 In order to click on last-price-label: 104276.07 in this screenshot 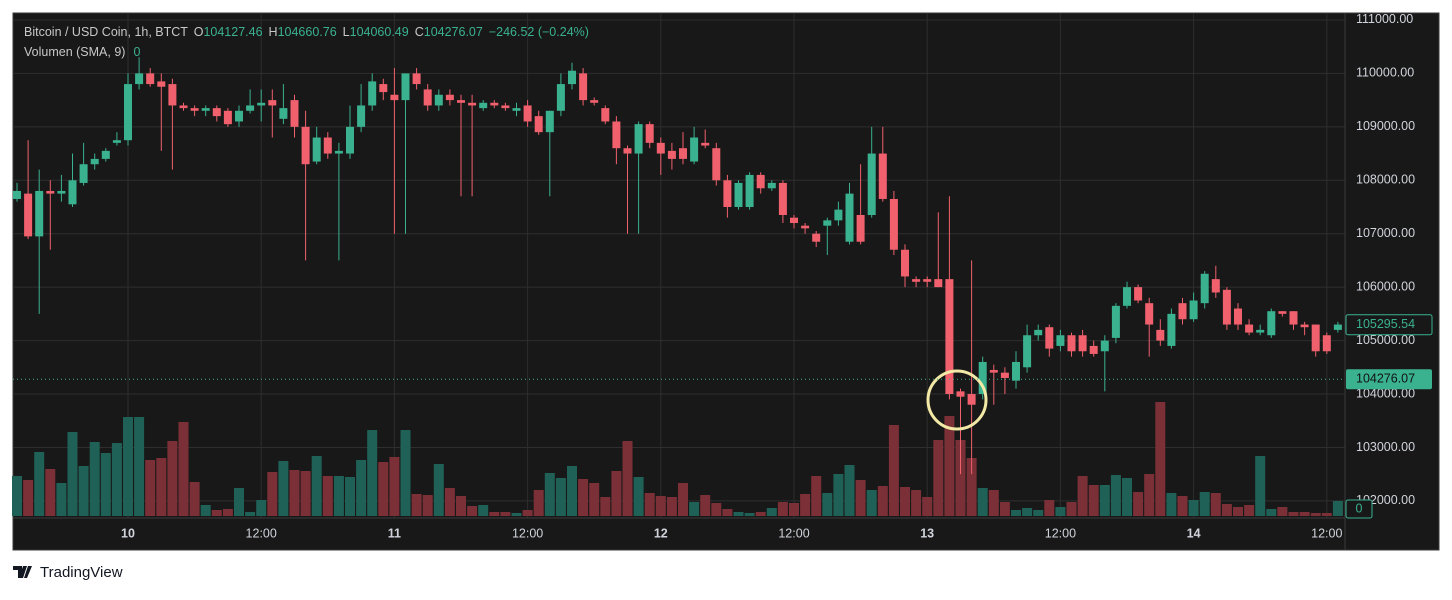, I will do `click(1385, 379)`.